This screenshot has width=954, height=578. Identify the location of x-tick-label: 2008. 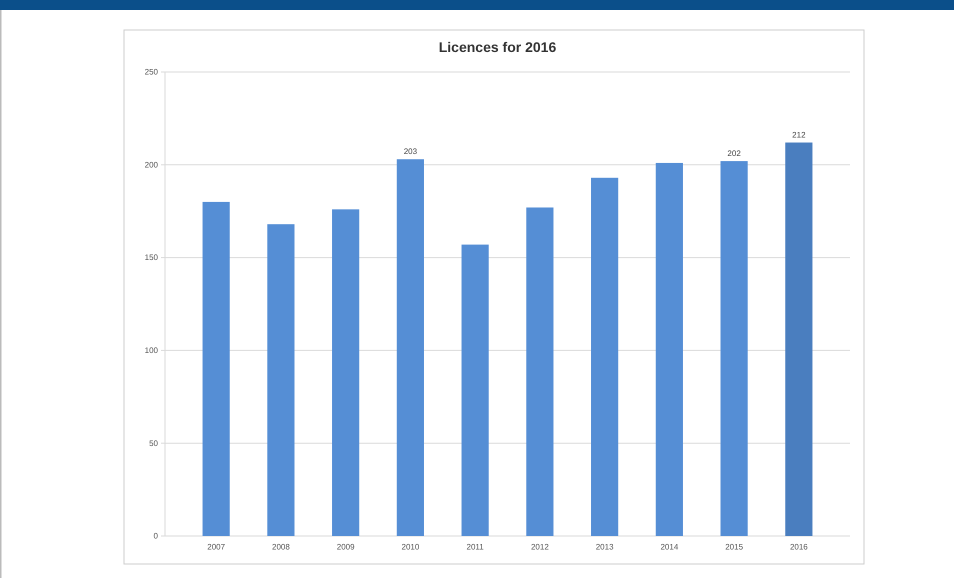
(281, 547).